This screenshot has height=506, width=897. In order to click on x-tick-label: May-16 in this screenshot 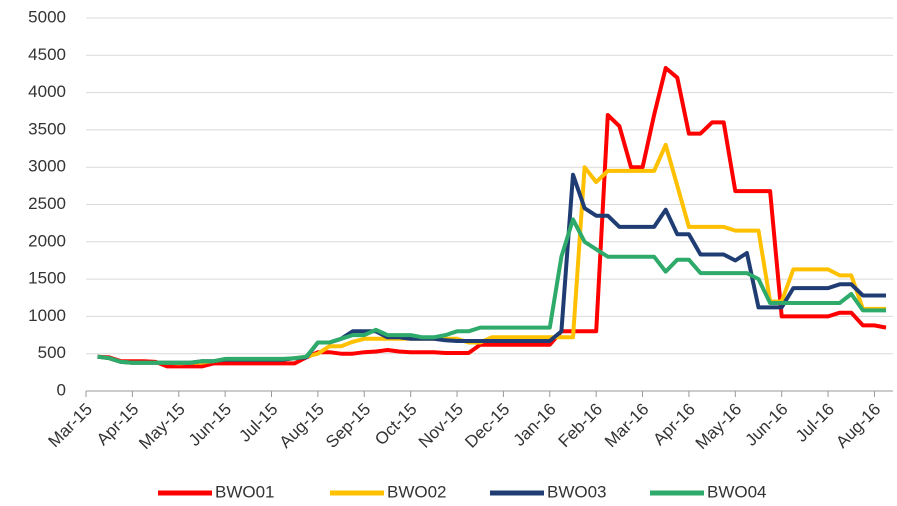, I will do `click(719, 427)`.